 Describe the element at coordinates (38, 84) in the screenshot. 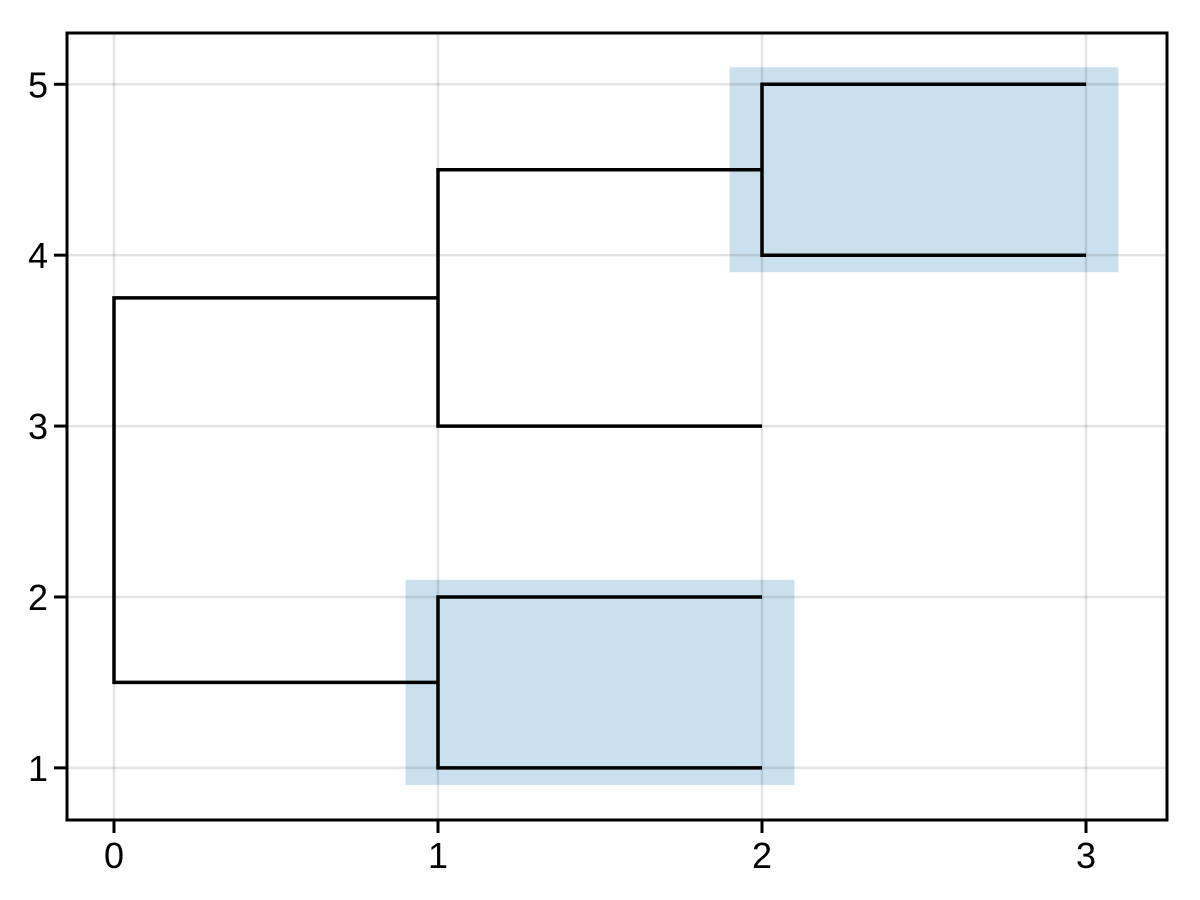

I see `y-tick-label-5: 5` at that location.